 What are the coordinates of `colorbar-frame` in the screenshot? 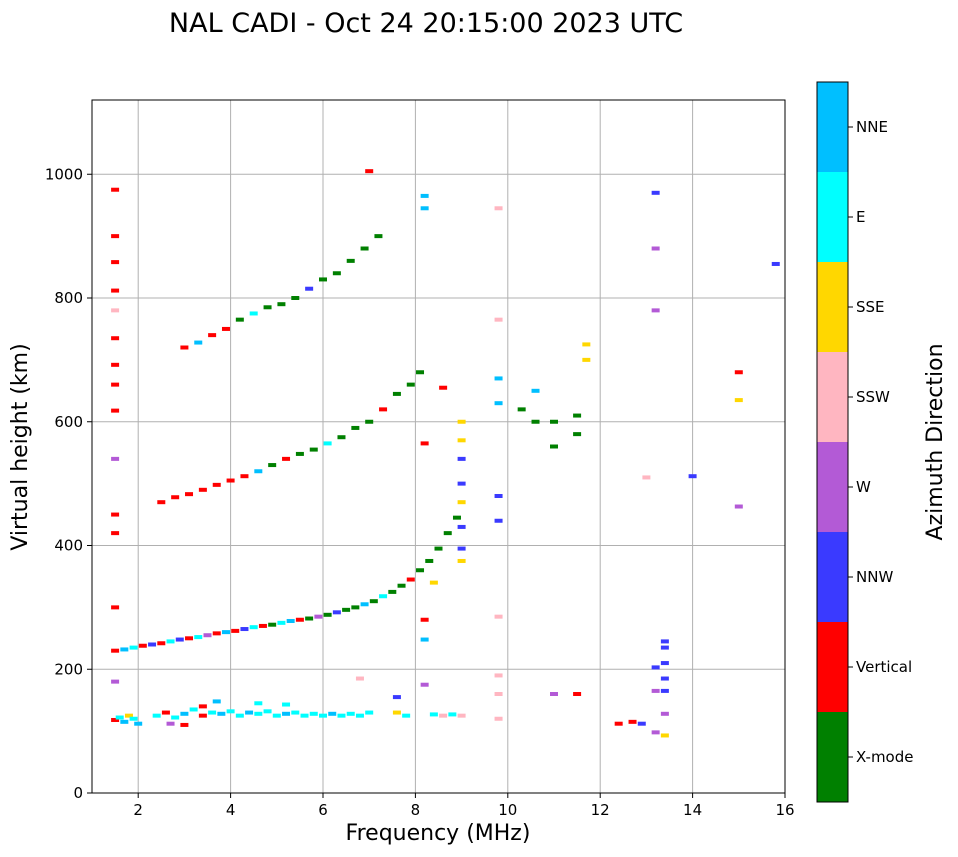 It's located at (832, 442).